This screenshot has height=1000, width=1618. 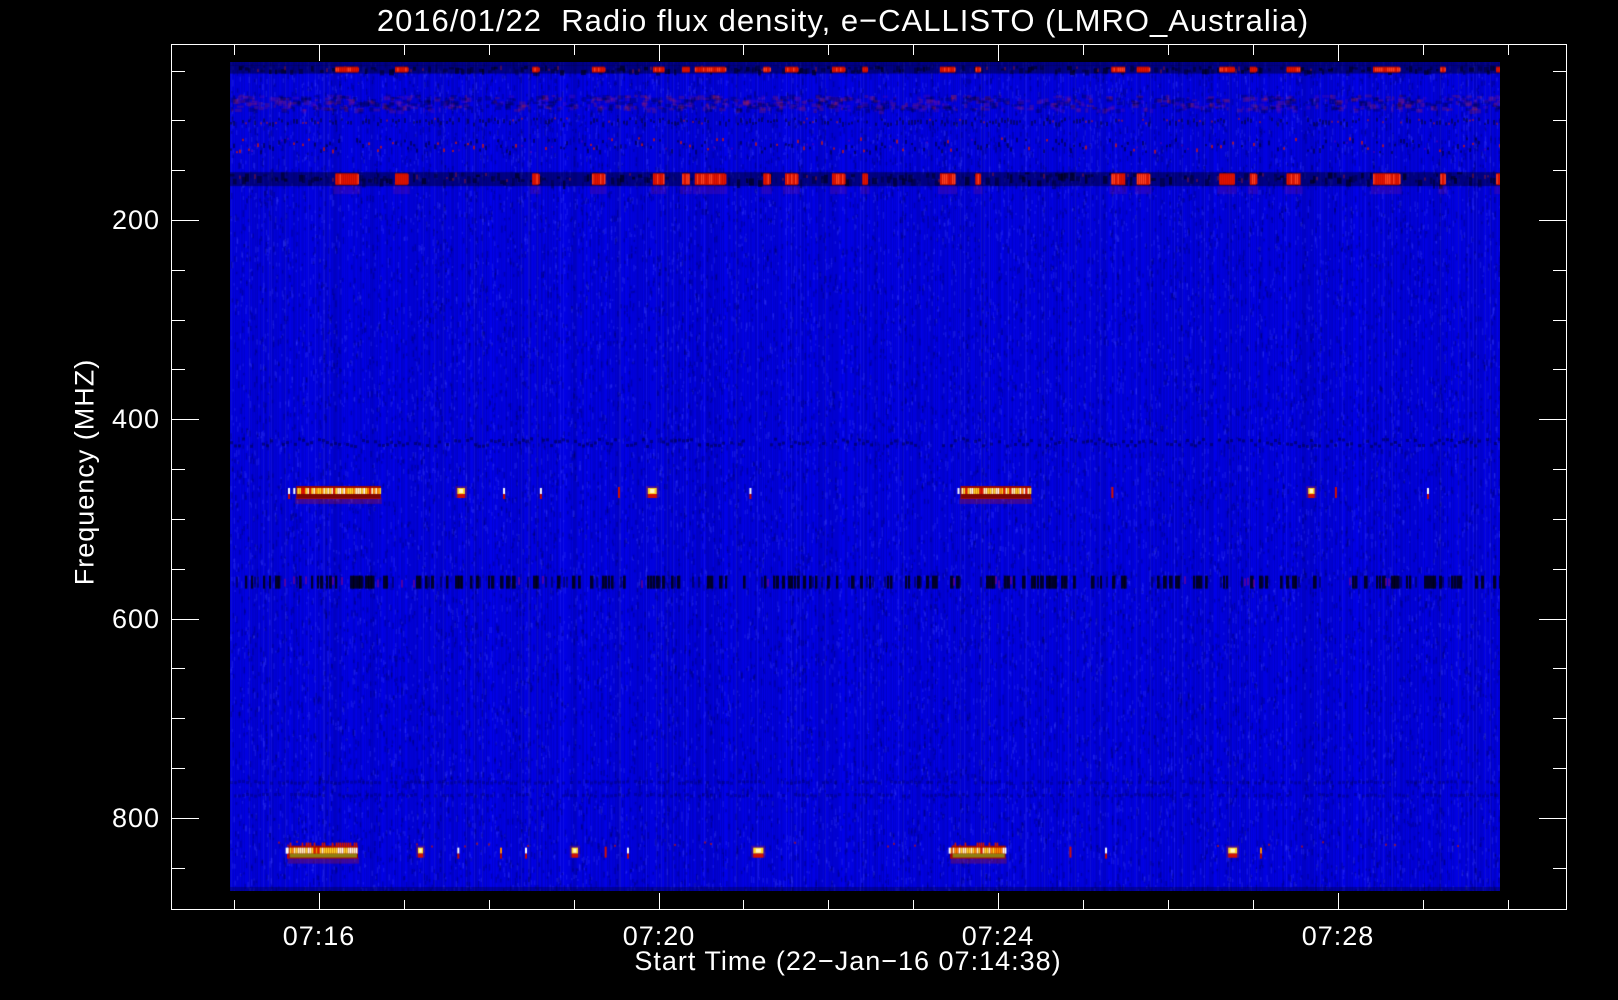 What do you see at coordinates (135, 220) in the screenshot?
I see `y-tick-label: 200` at bounding box center [135, 220].